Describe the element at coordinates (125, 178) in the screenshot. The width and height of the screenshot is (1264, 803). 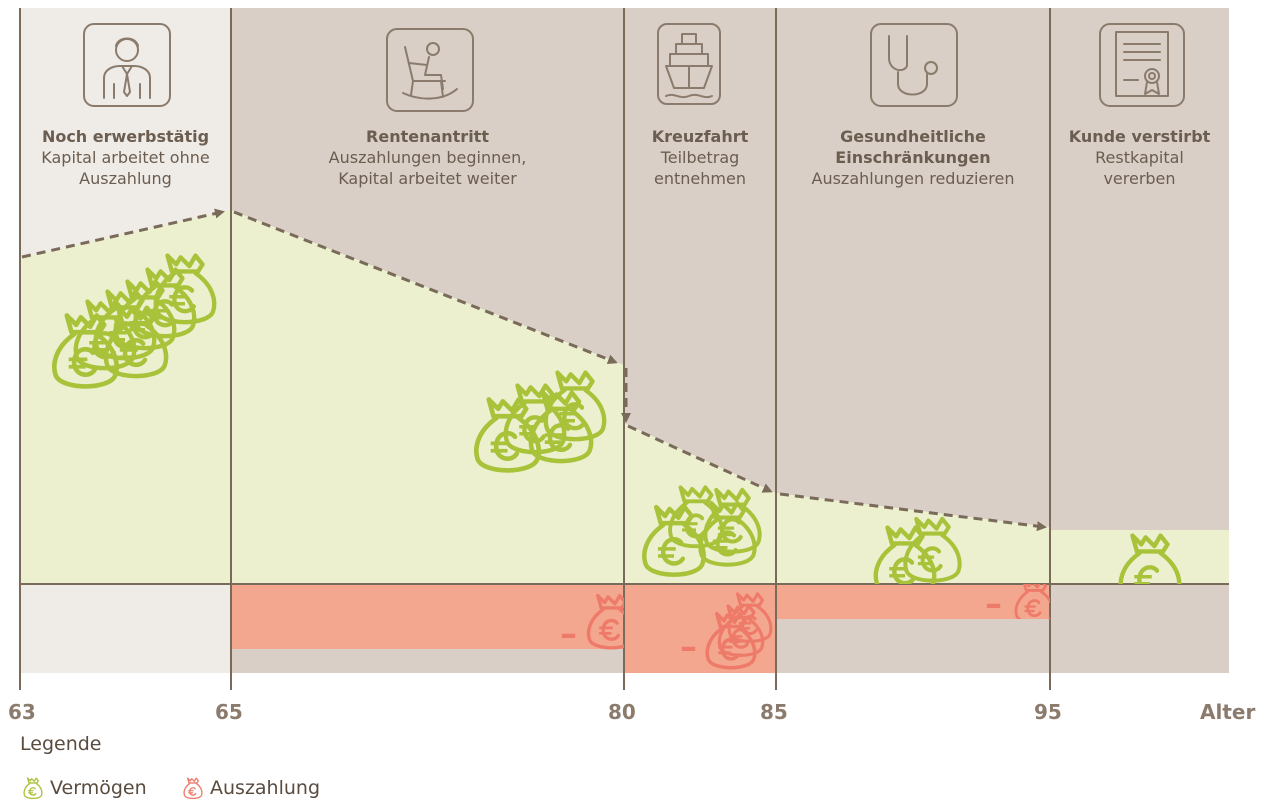
I see `phase-description: Auszahlung` at that location.